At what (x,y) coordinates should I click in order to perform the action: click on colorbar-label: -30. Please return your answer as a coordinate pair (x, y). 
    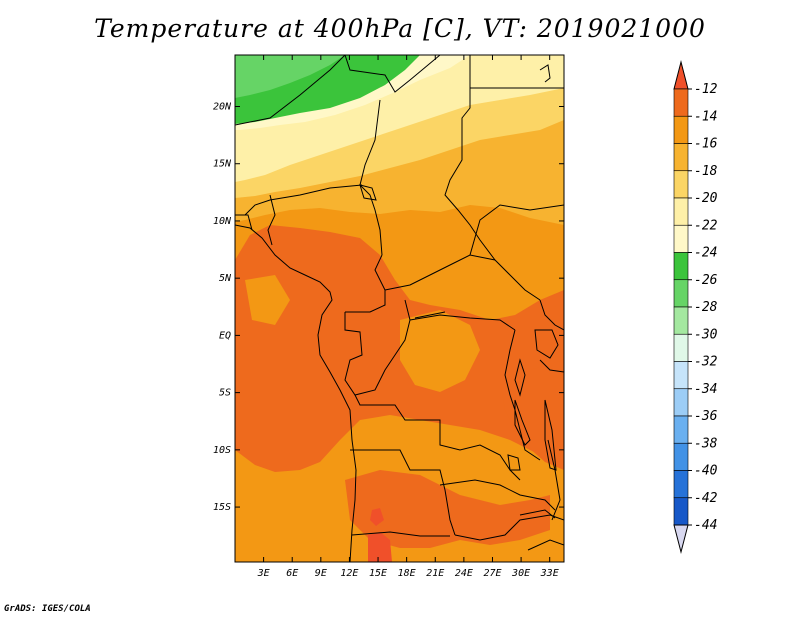
    Looking at the image, I should click on (706, 334).